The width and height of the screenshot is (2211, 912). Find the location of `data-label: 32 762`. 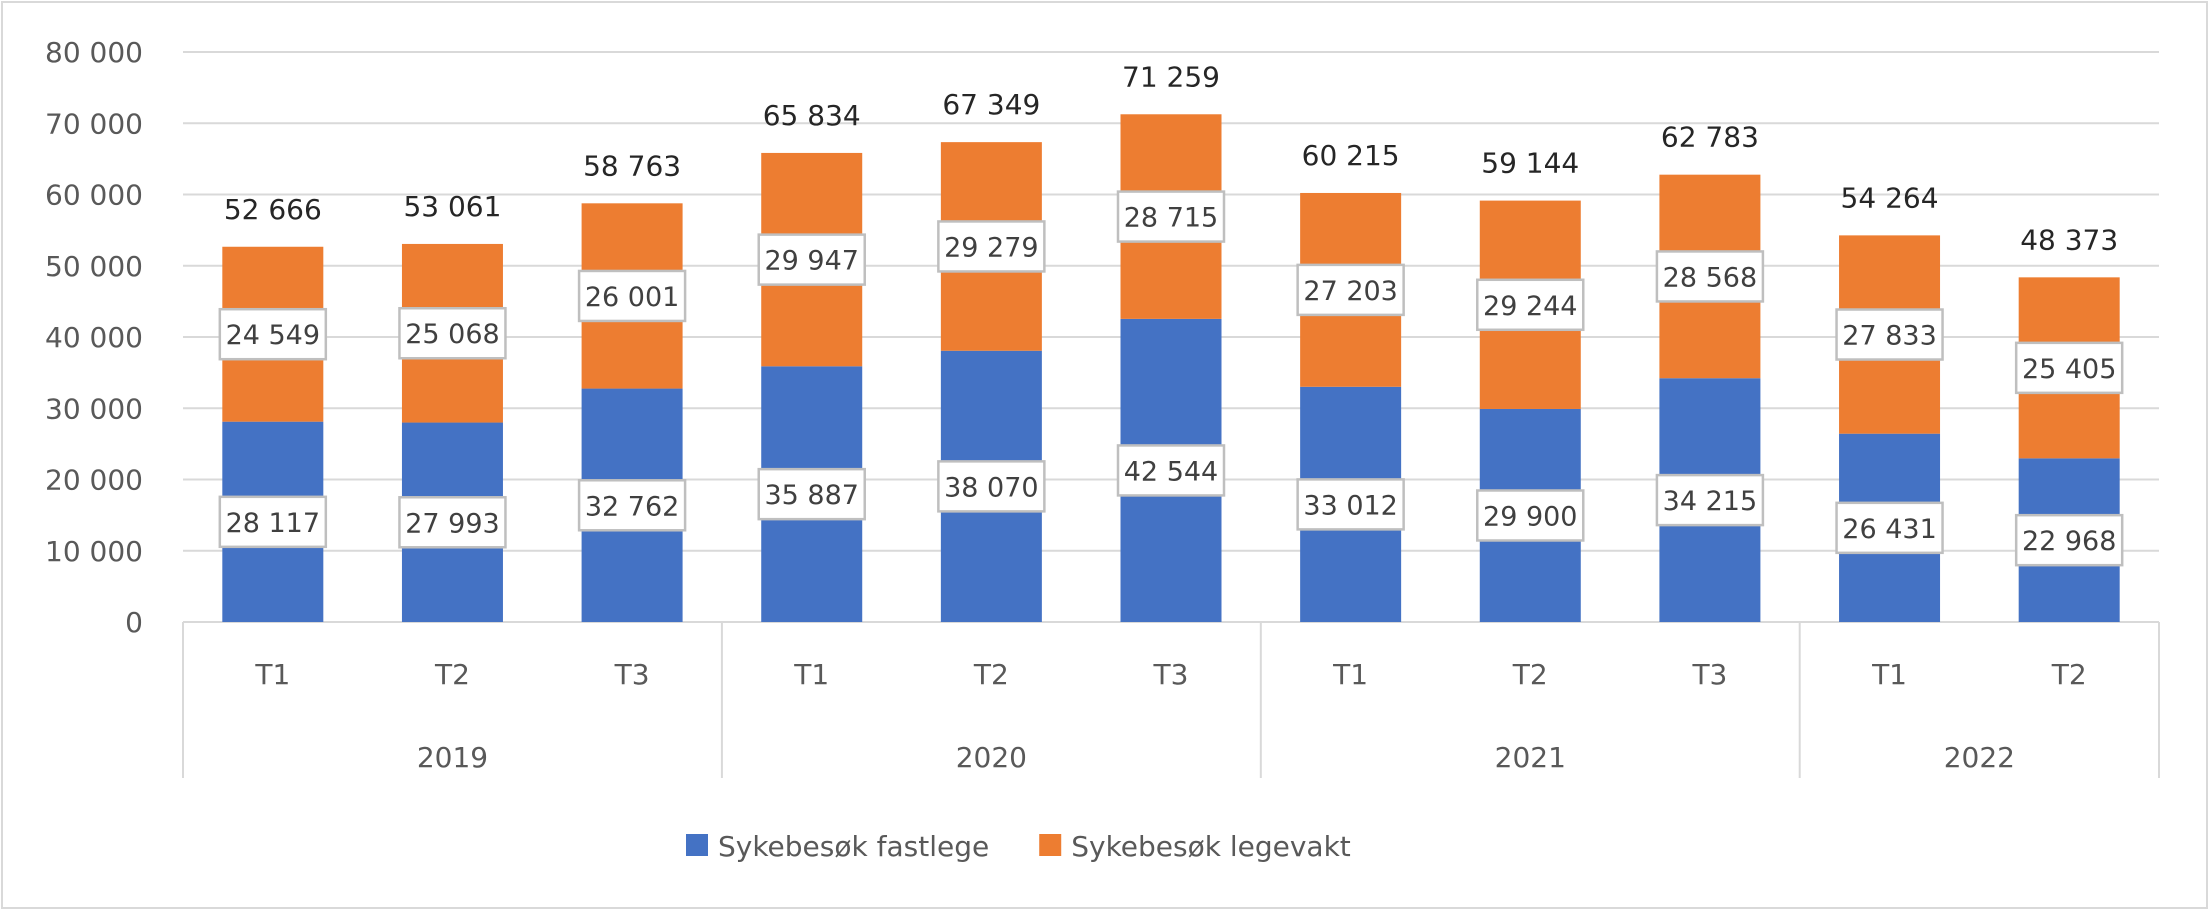

data-label: 32 762 is located at coordinates (632, 506).